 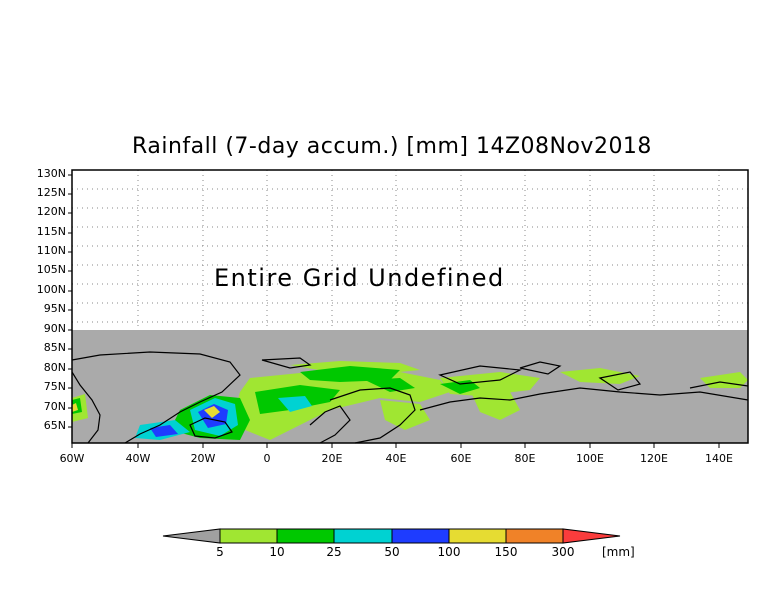 I want to click on lon-label: 40W, so click(x=138, y=458).